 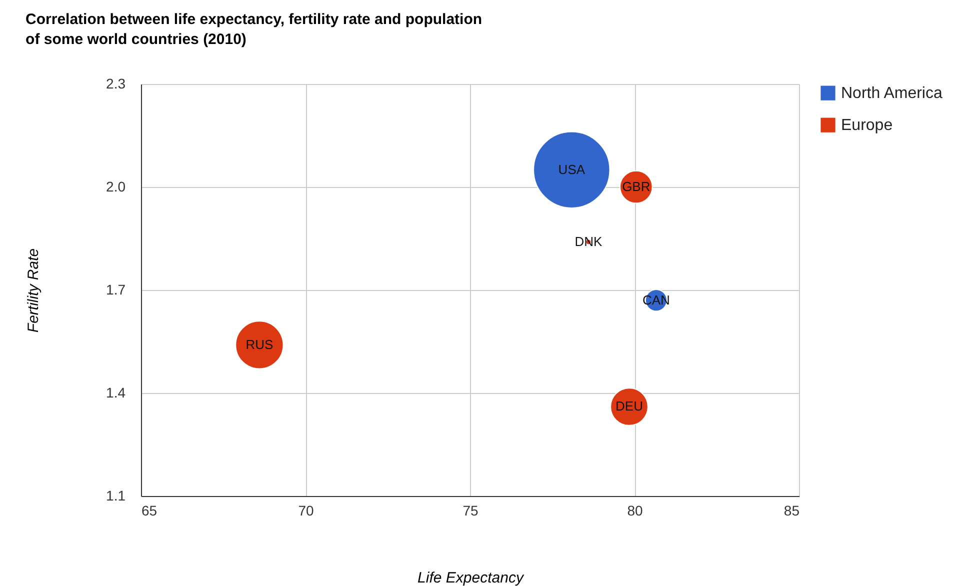 What do you see at coordinates (150, 510) in the screenshot?
I see `x-tick-label: 65` at bounding box center [150, 510].